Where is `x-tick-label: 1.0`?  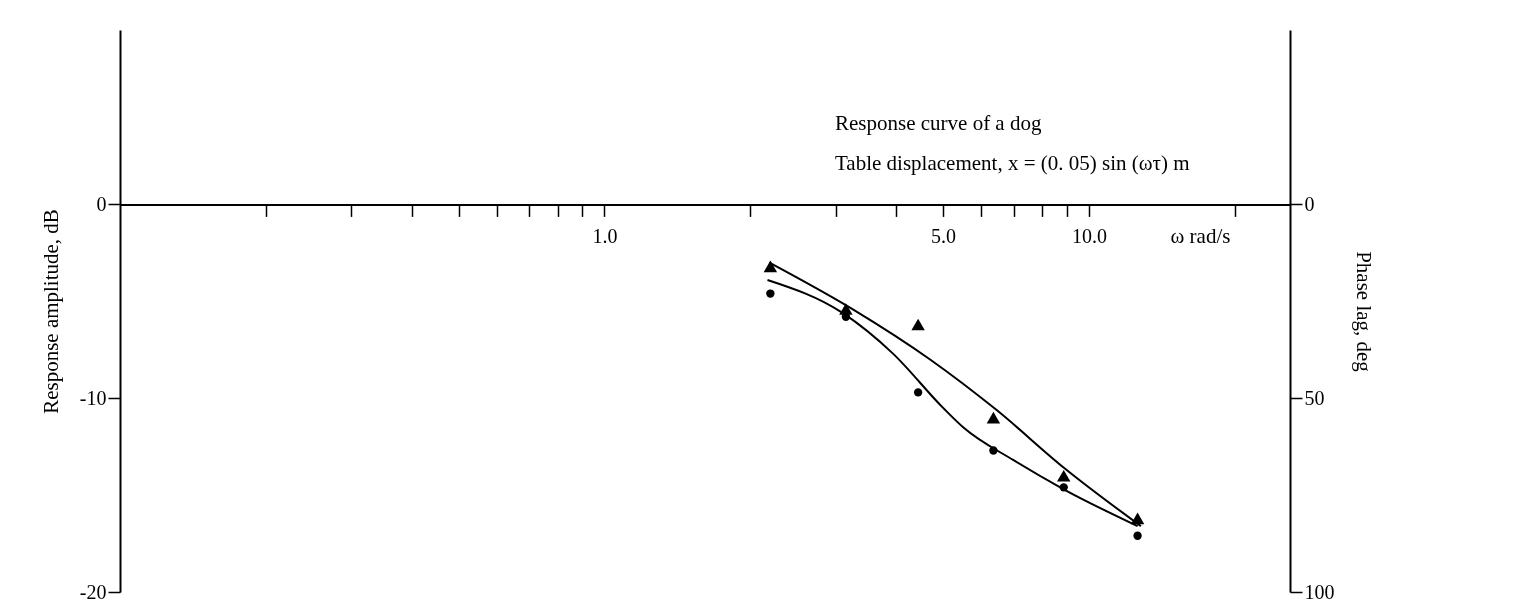 x-tick-label: 1.0 is located at coordinates (605, 235).